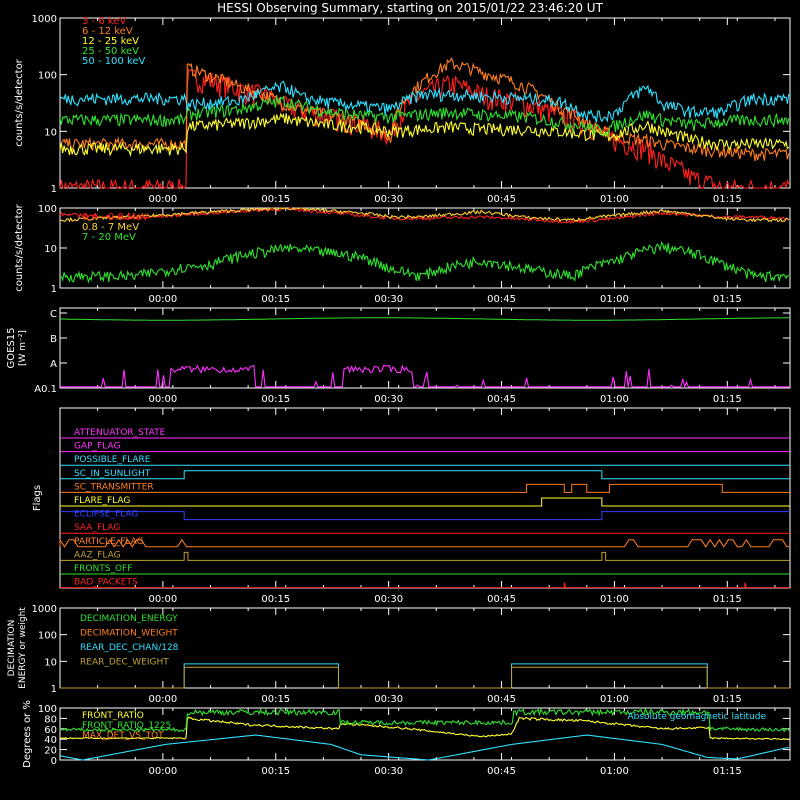 This screenshot has height=800, width=800. What do you see at coordinates (19, 247) in the screenshot?
I see `p2-ylabel: counts/s/detector` at bounding box center [19, 247].